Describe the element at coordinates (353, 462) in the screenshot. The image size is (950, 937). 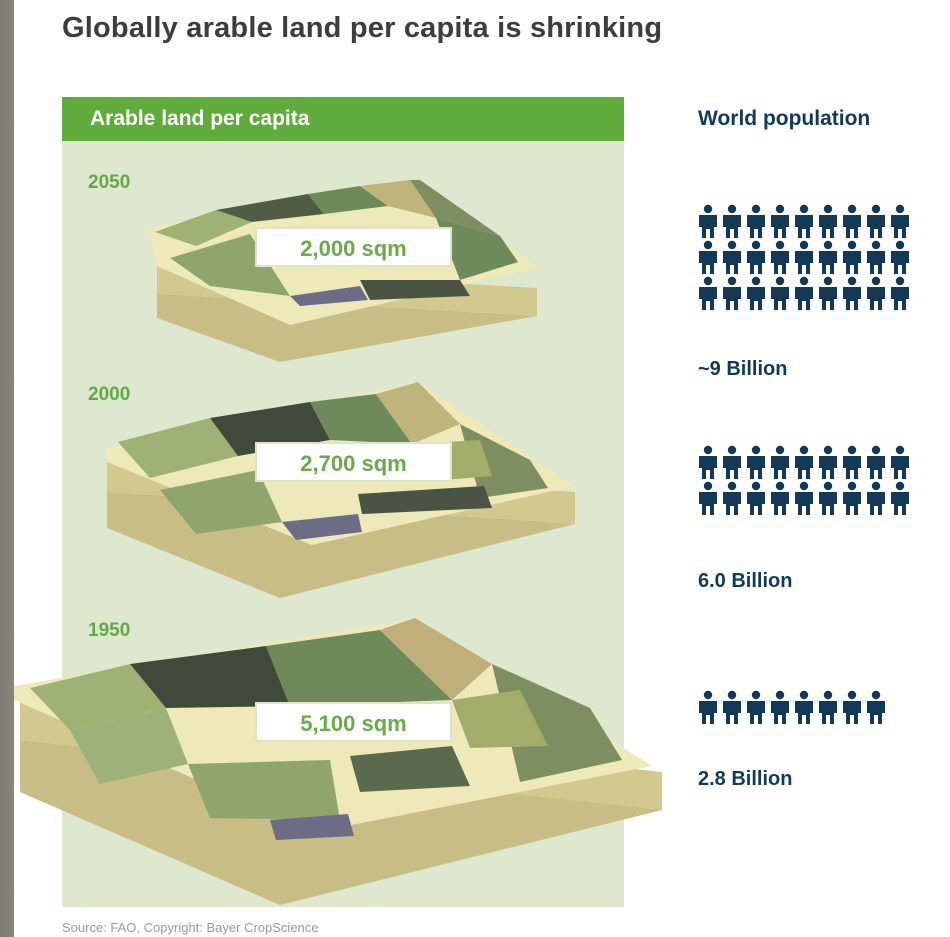
I see `area-value-2000: 2,700 sqm` at that location.